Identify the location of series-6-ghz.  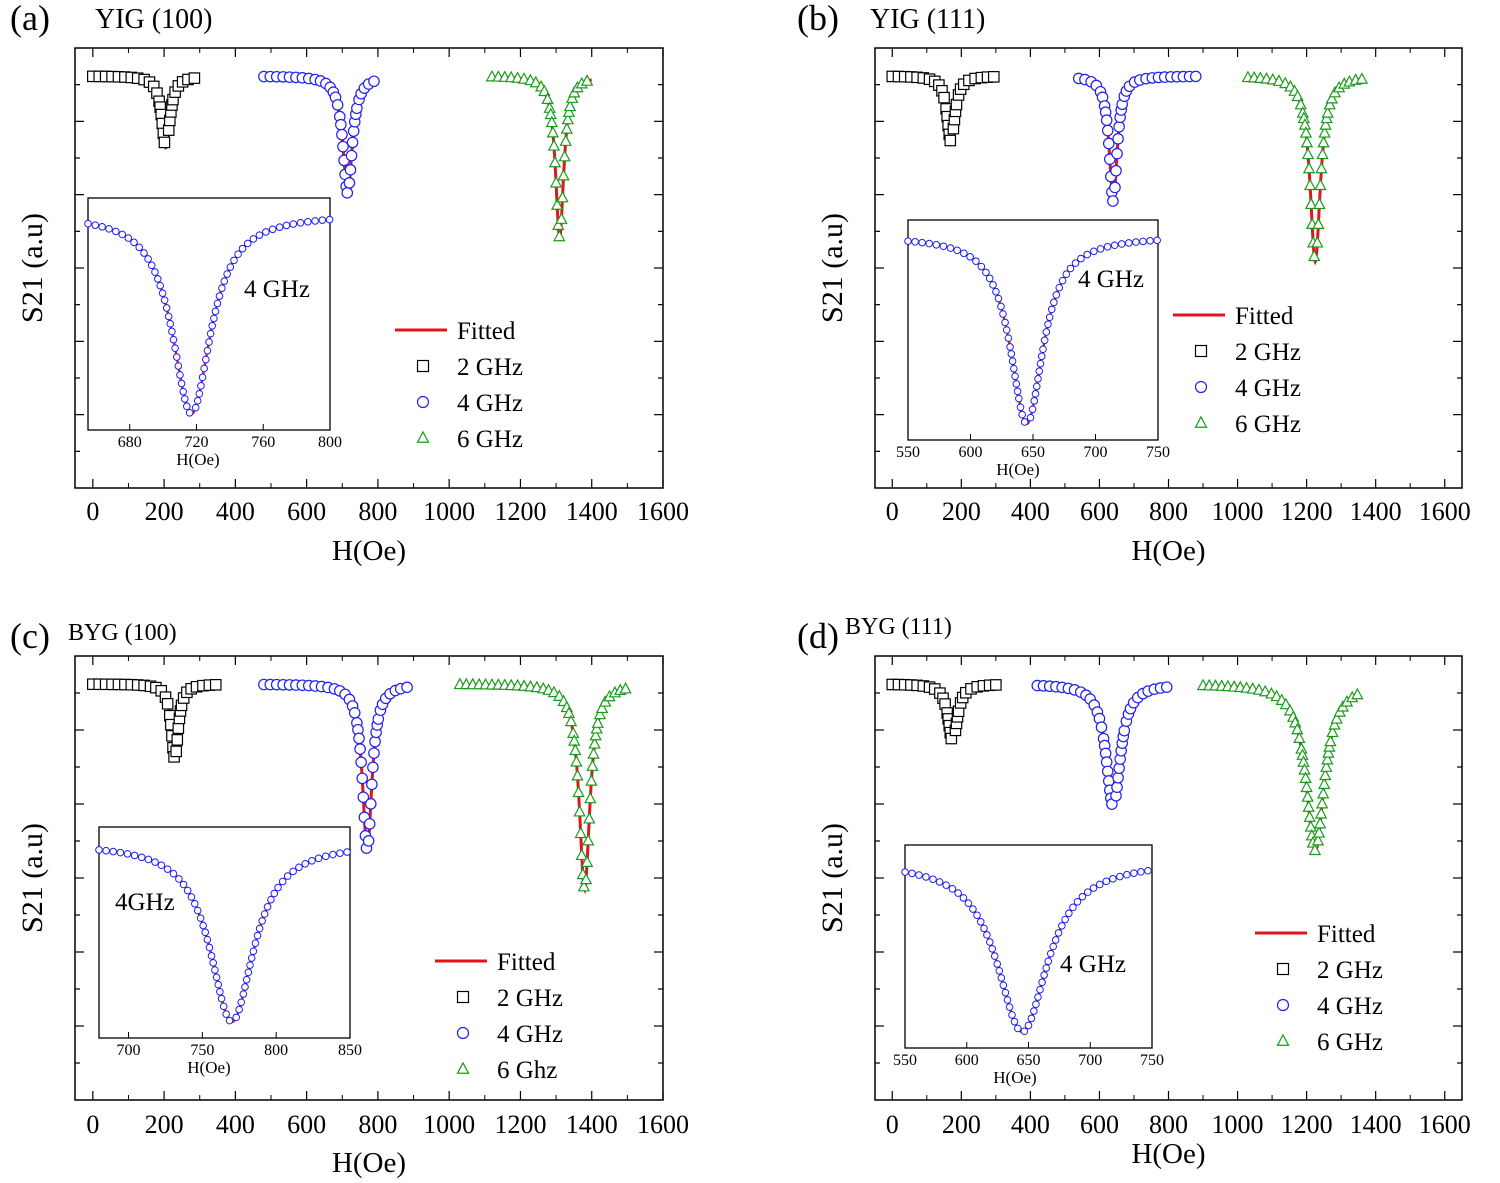
(1280, 767).